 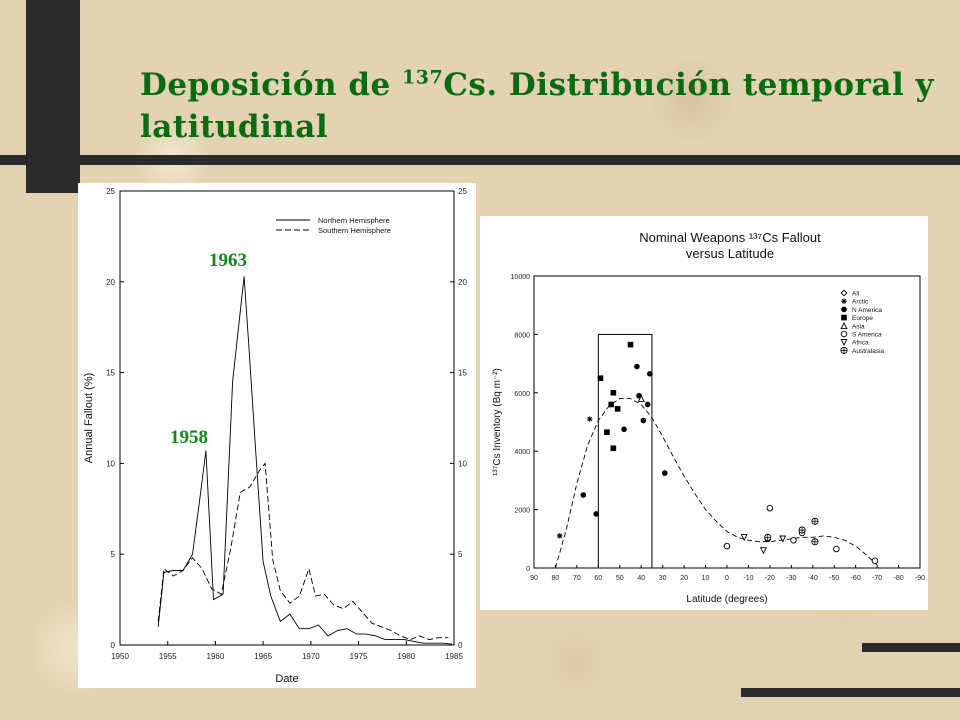 I want to click on x-tick-label: 40, so click(x=641, y=578).